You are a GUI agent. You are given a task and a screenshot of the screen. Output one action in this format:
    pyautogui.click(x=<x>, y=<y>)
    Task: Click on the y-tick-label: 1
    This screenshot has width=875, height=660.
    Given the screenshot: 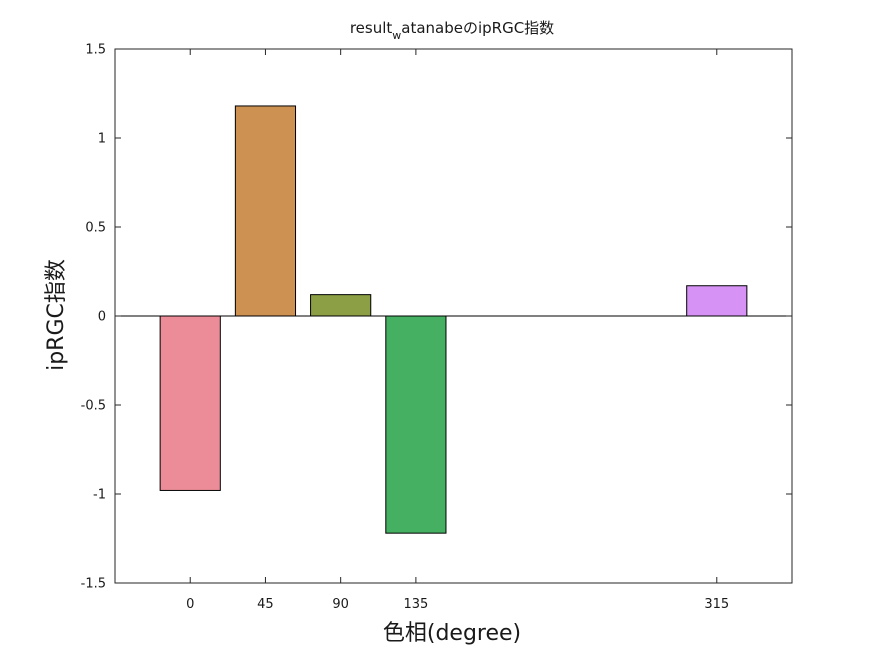 What is the action you would take?
    pyautogui.click(x=102, y=139)
    